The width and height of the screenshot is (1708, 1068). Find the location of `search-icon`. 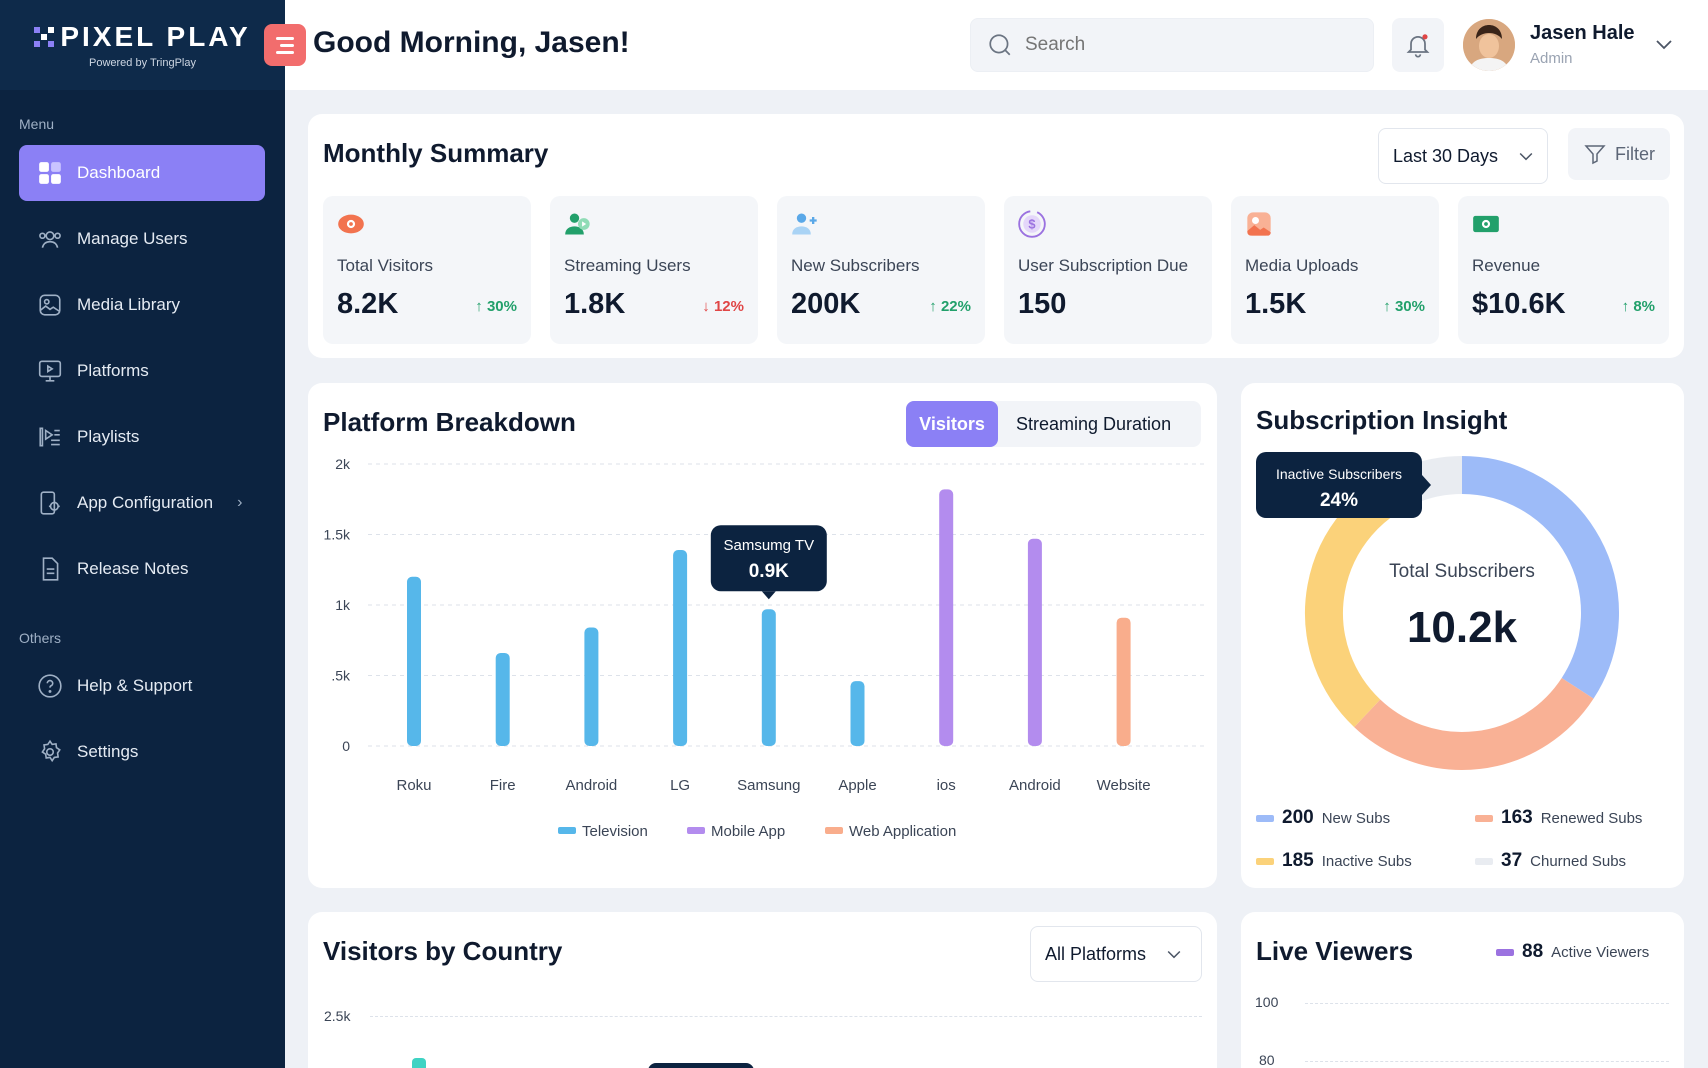

search-icon is located at coordinates (1000, 45).